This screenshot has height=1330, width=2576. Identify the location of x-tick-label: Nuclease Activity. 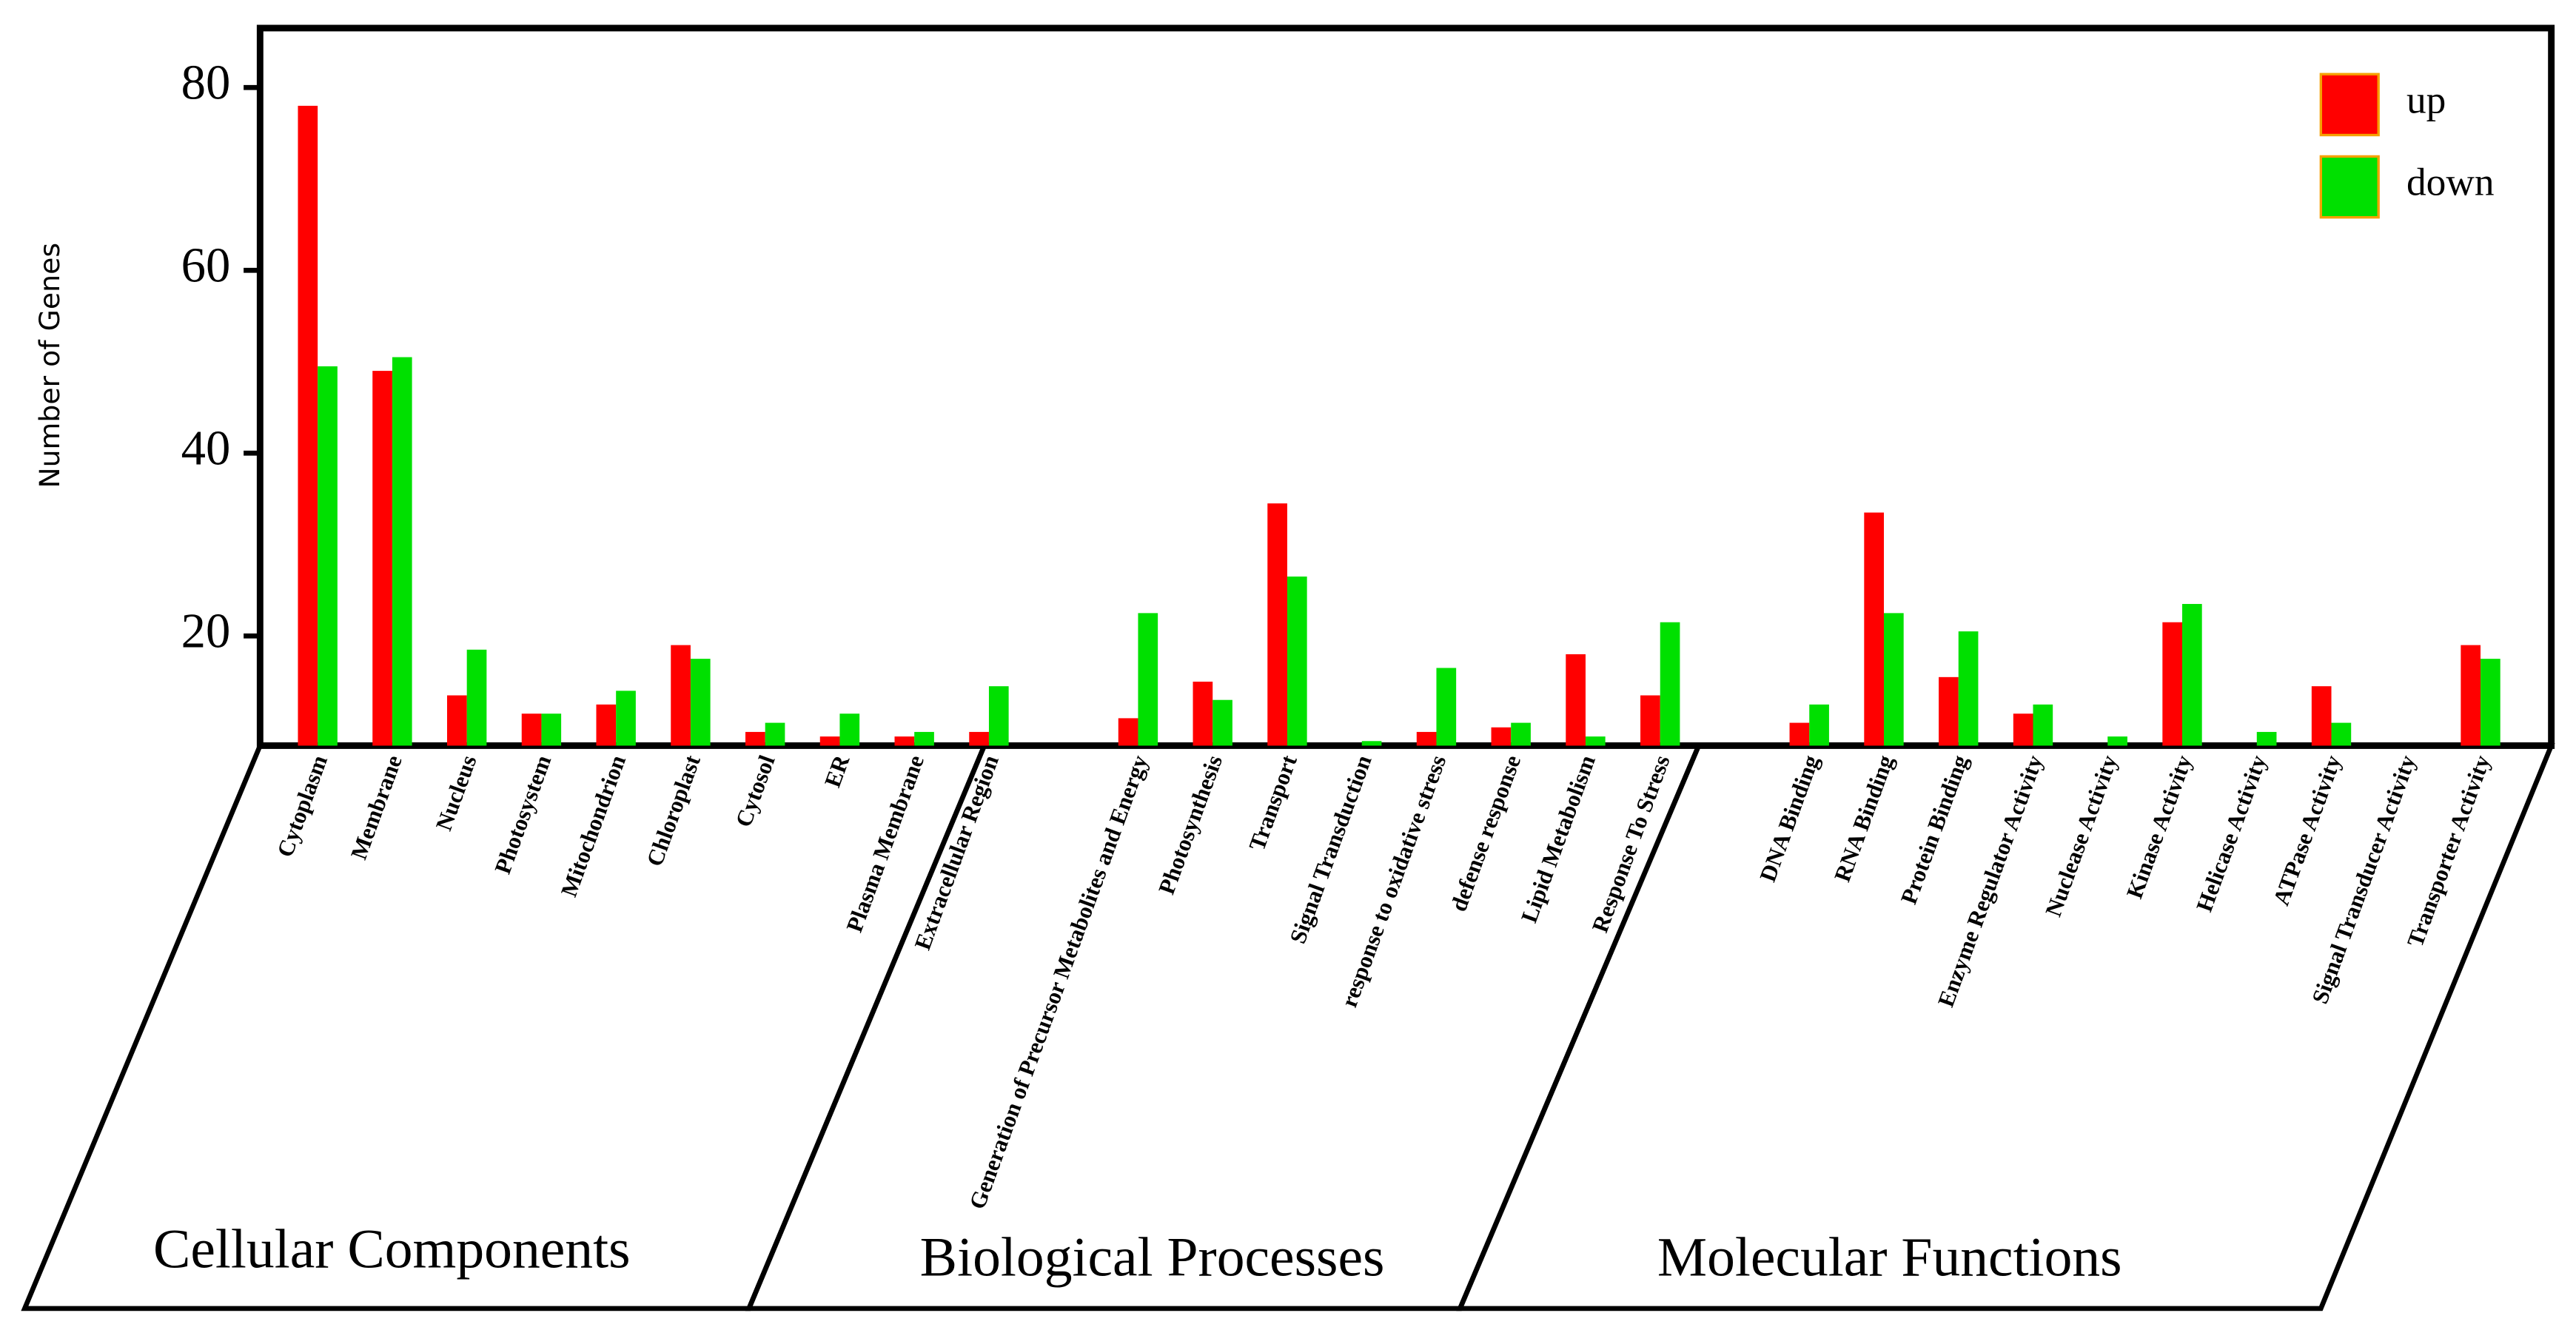
(2081, 836).